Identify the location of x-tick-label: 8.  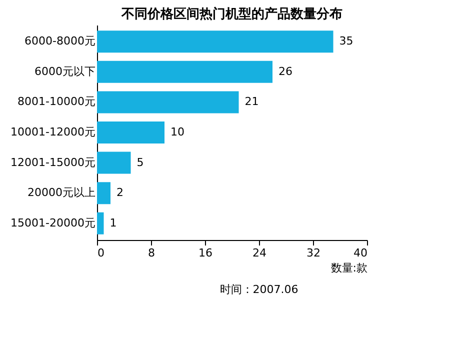
(151, 253).